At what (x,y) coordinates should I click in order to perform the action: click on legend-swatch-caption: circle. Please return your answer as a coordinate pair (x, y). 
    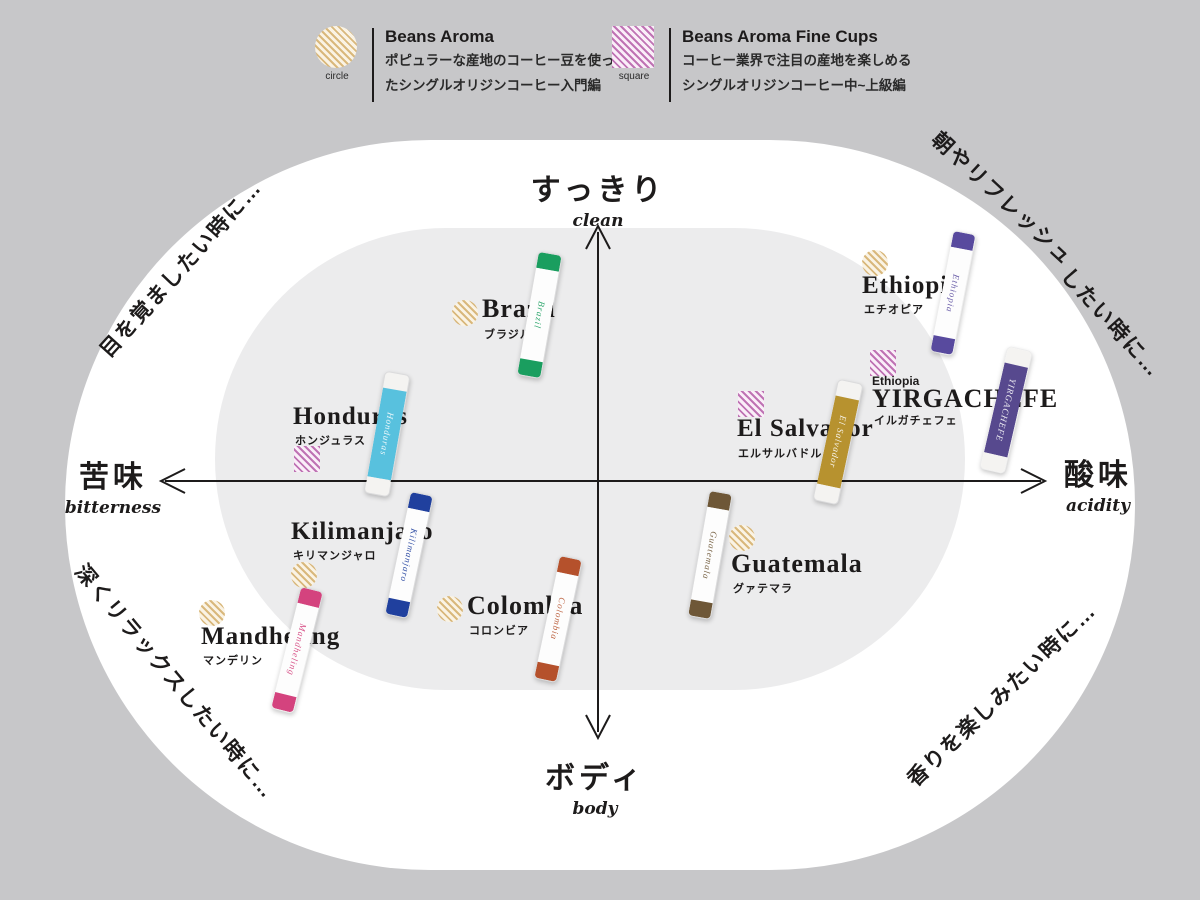
    Looking at the image, I should click on (337, 76).